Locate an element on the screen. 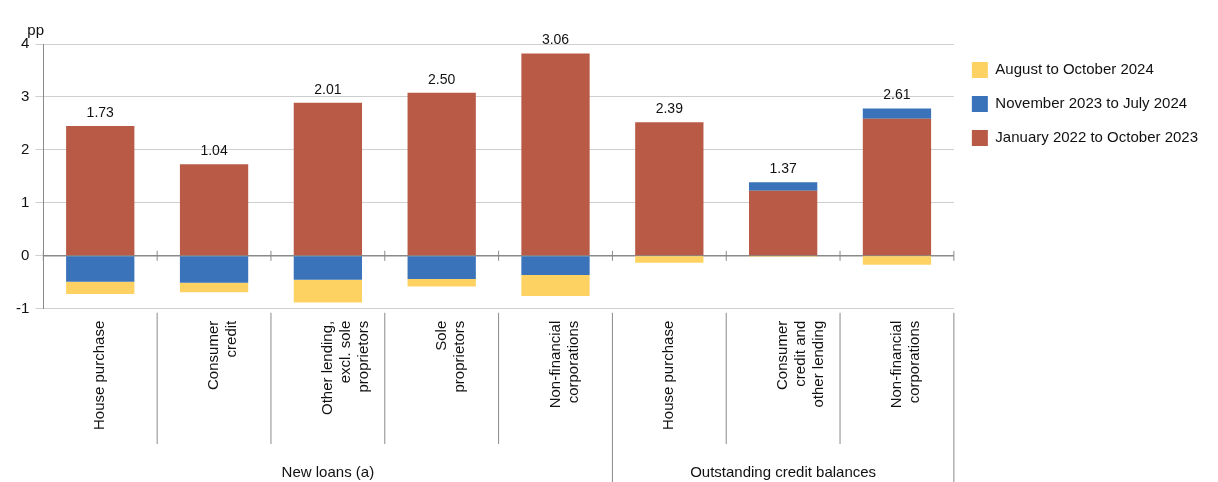 This screenshot has height=482, width=1218. y-tick-label: 3 is located at coordinates (25, 96).